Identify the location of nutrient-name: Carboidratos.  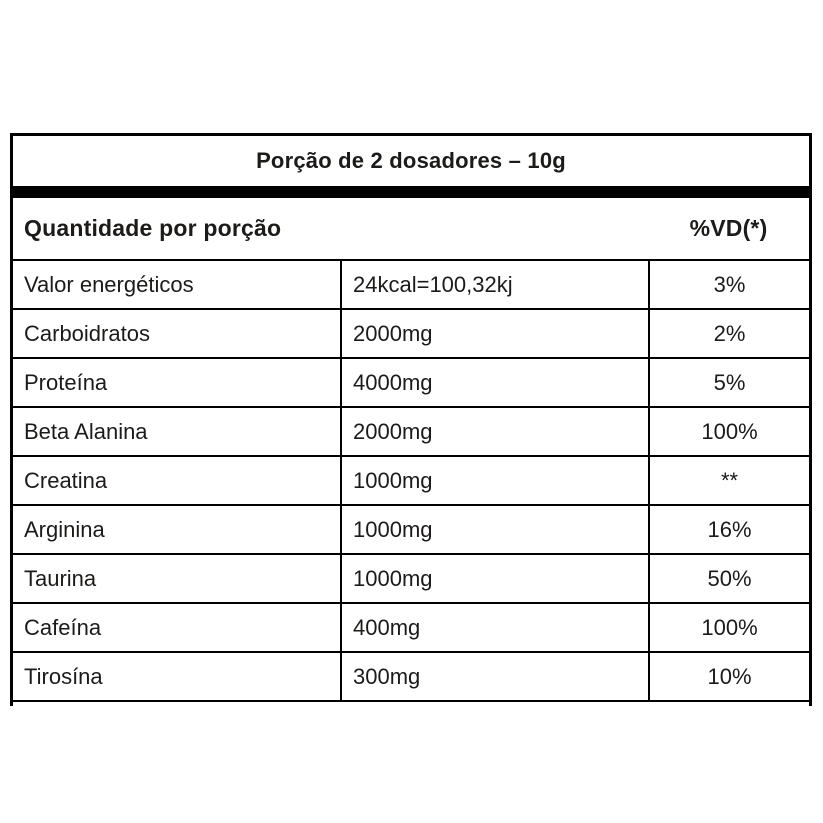
(87, 333).